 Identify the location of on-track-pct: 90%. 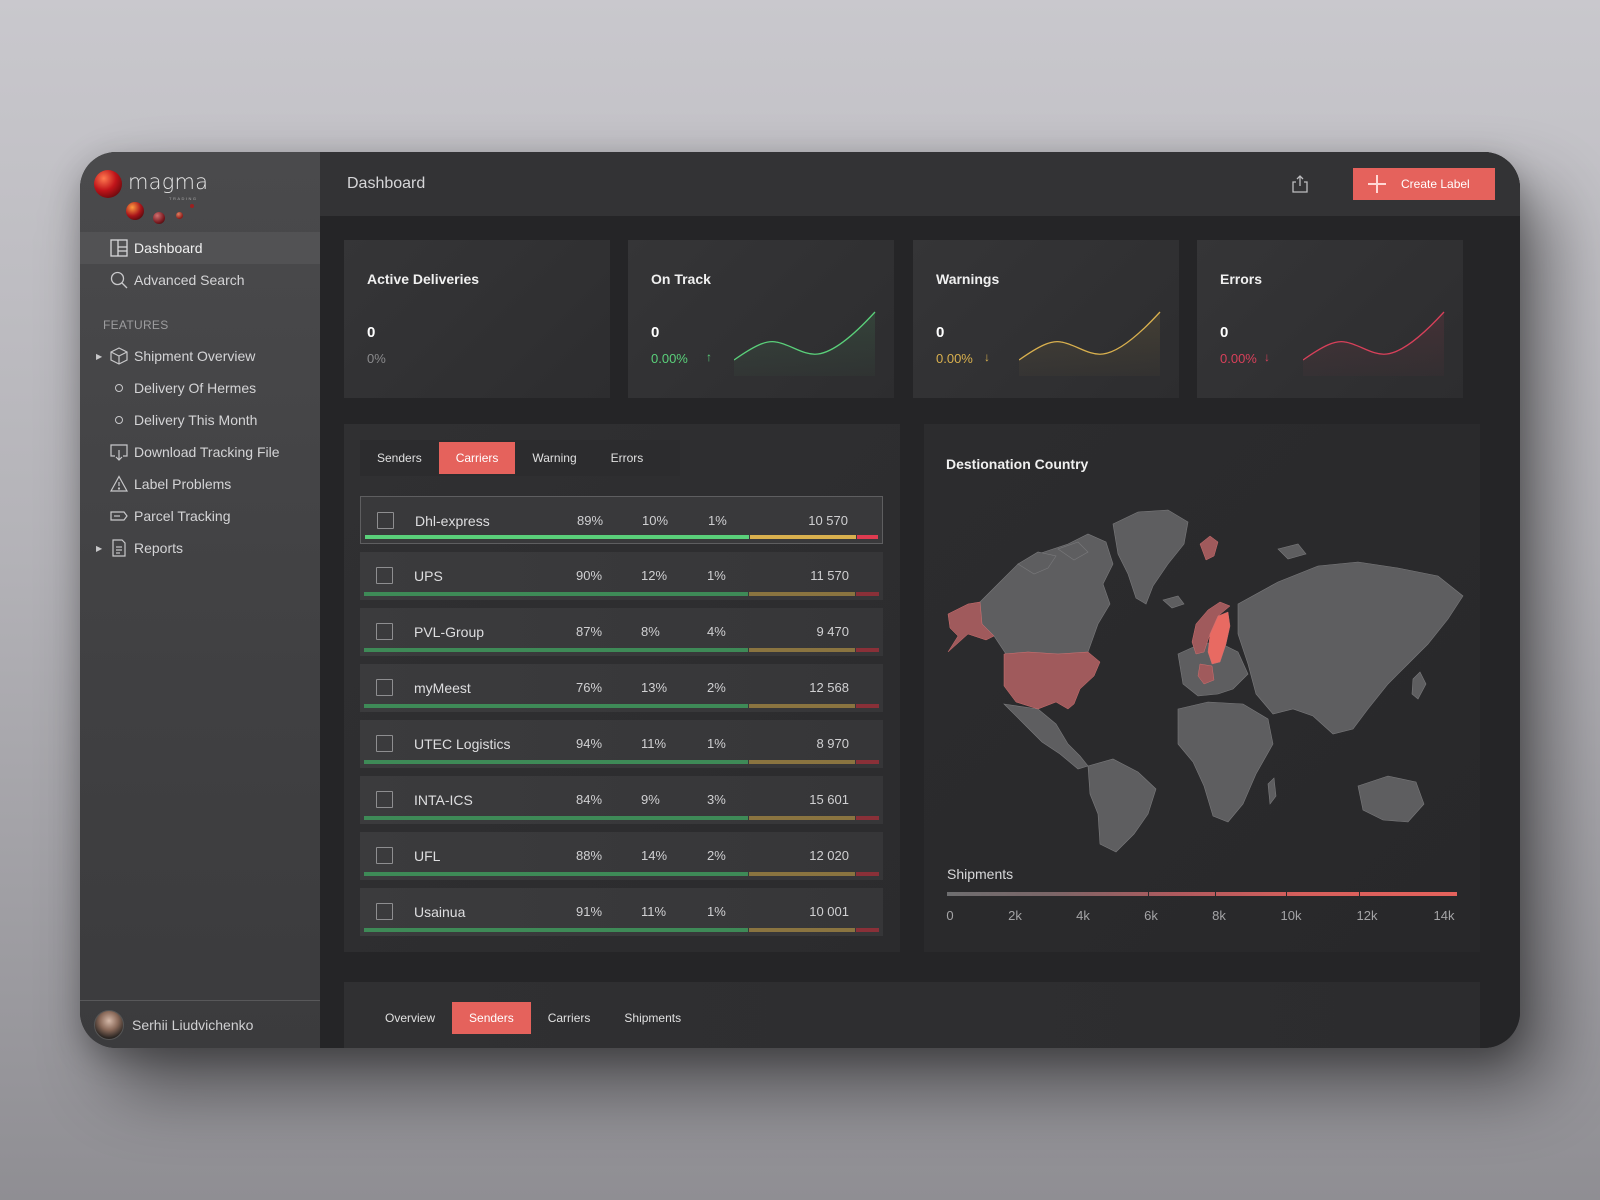
(589, 575).